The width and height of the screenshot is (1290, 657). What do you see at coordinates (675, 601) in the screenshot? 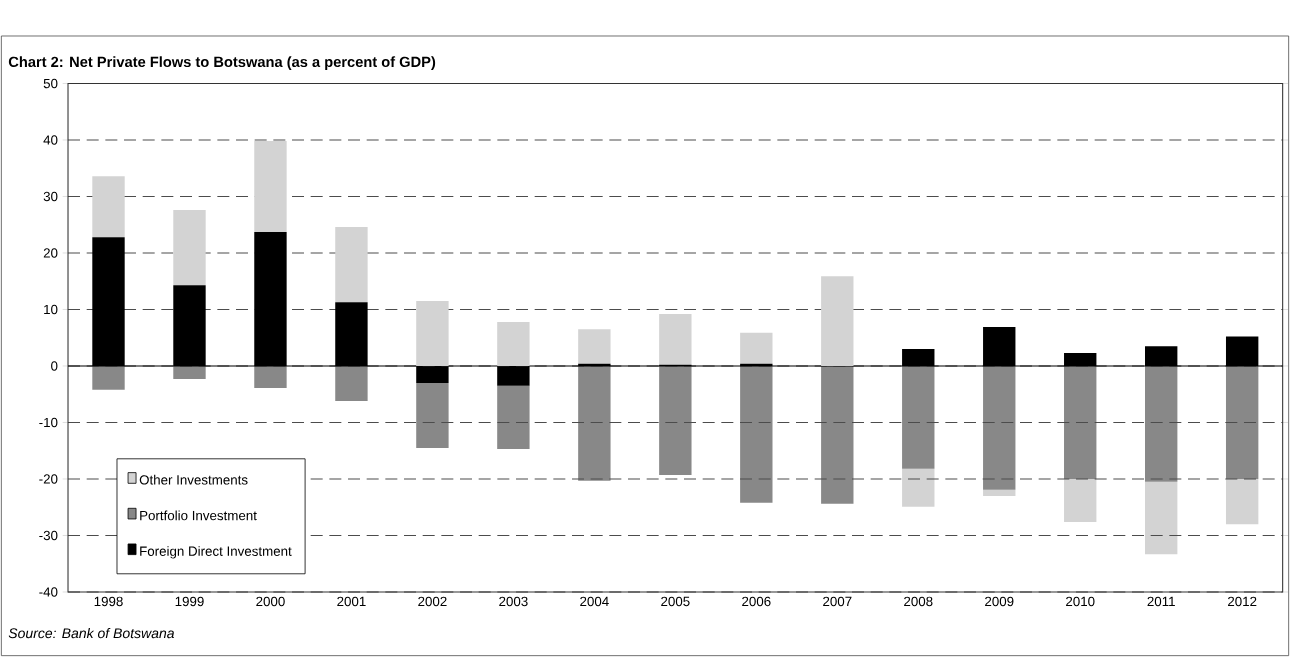
I see `x-tick-label: 2005` at bounding box center [675, 601].